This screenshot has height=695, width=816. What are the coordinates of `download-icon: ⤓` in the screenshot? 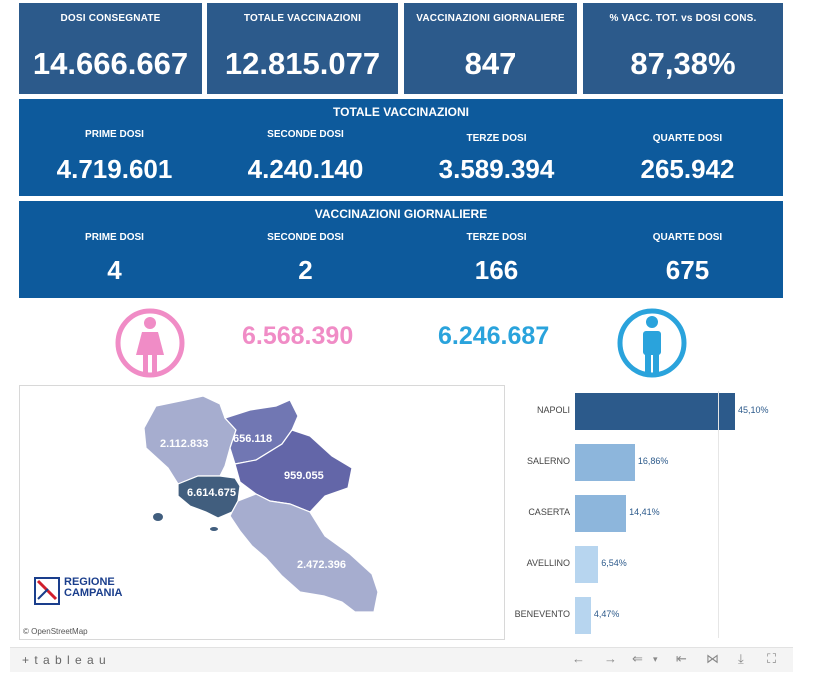 It's located at (741, 658).